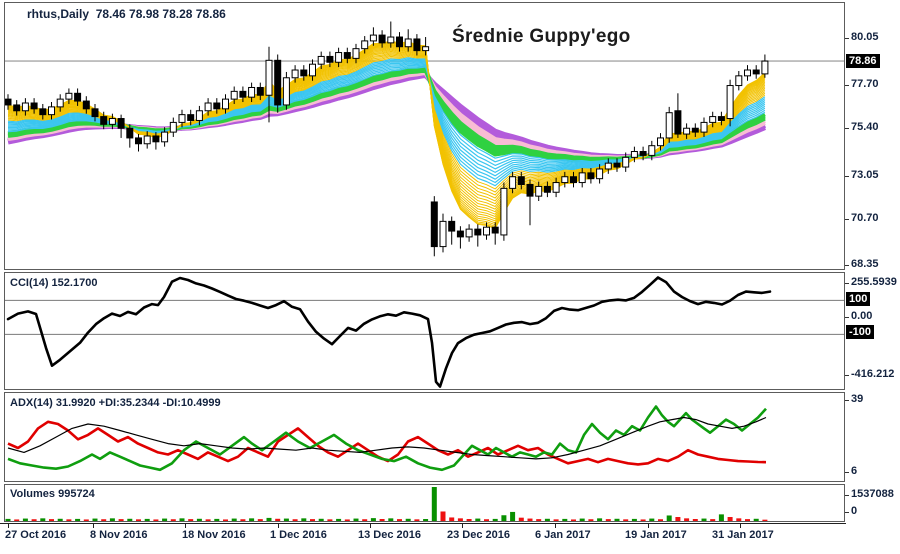 This screenshot has width=900, height=554. Describe the element at coordinates (854, 511) in the screenshot. I see `volumes-axis-label: 0` at that location.